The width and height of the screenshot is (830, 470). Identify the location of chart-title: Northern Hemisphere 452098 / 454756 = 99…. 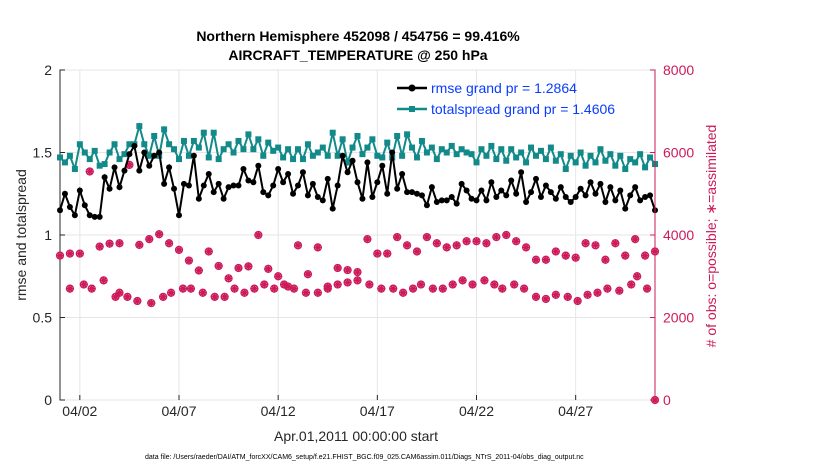
(358, 36).